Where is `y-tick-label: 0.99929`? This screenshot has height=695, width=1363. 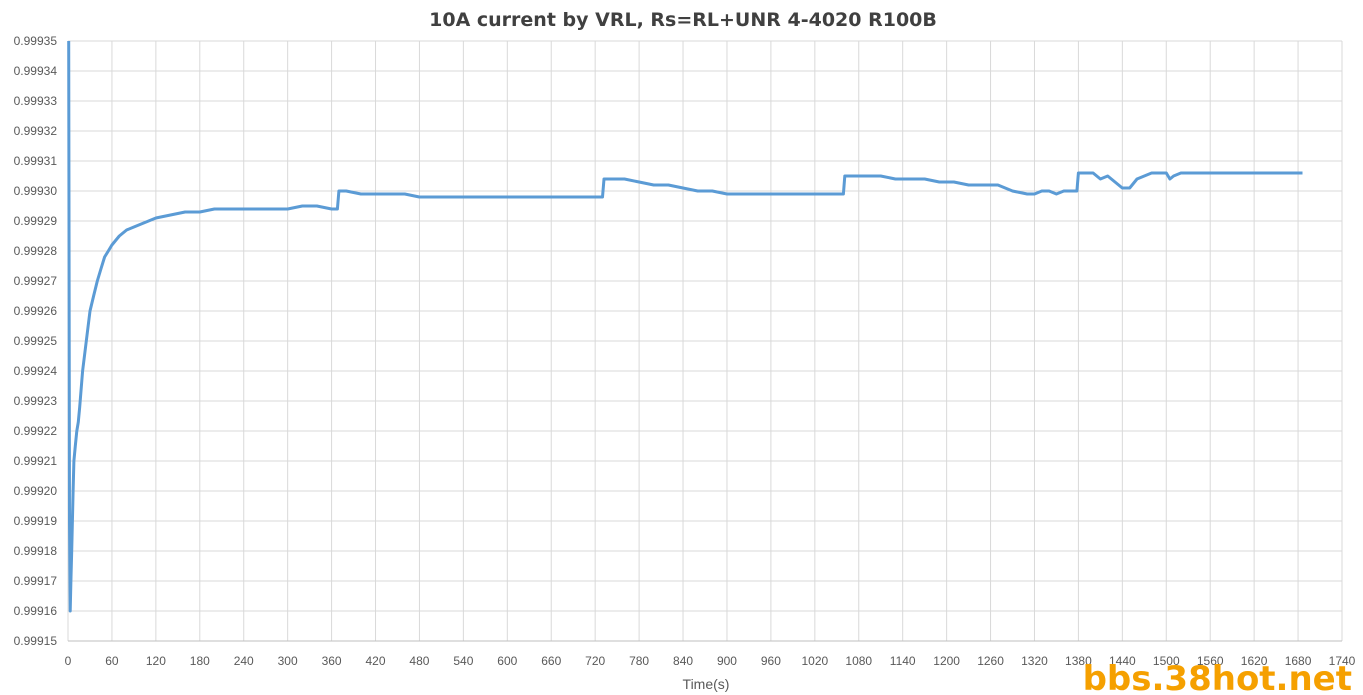 y-tick-label: 0.99929 is located at coordinates (36, 221).